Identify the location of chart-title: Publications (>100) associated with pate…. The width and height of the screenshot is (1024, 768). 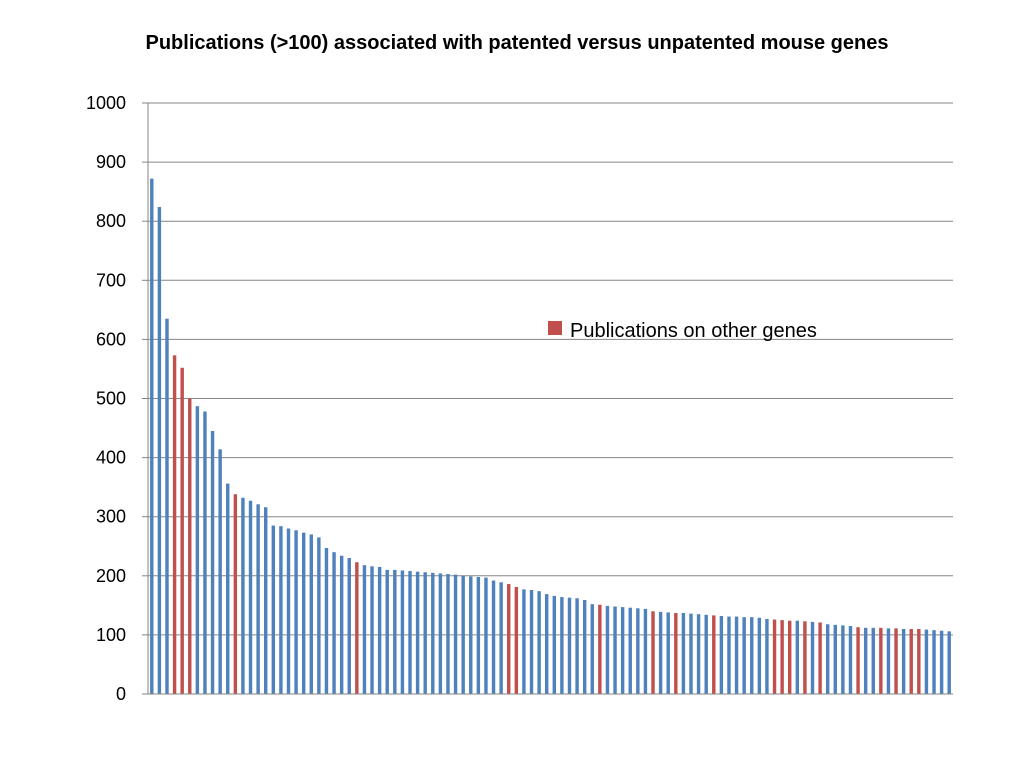
(517, 43).